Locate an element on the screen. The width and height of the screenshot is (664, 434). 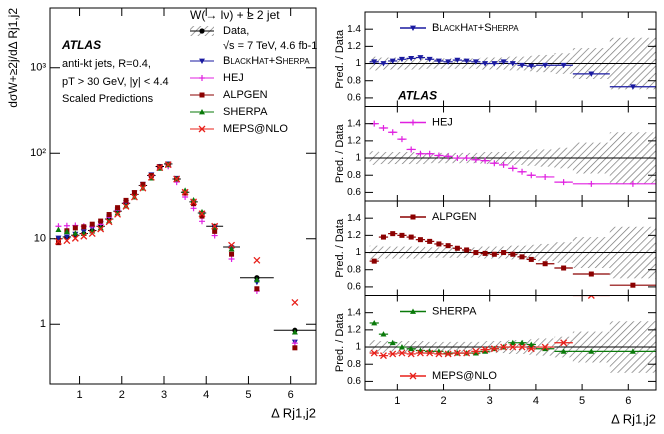
x-axis-label: Δ Rj1,j2 is located at coordinates (633, 418).